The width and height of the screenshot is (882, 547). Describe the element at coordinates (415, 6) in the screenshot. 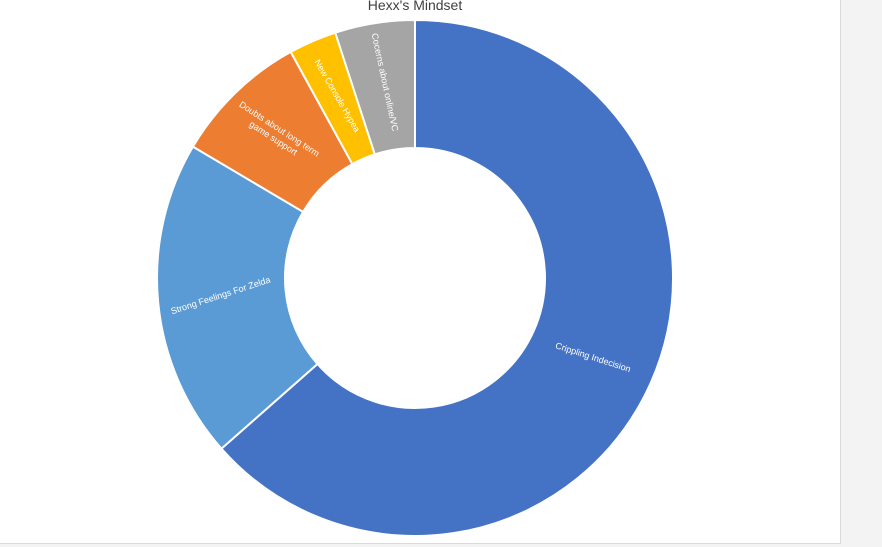

I see `chart-title: Hexx's Mindset` at that location.